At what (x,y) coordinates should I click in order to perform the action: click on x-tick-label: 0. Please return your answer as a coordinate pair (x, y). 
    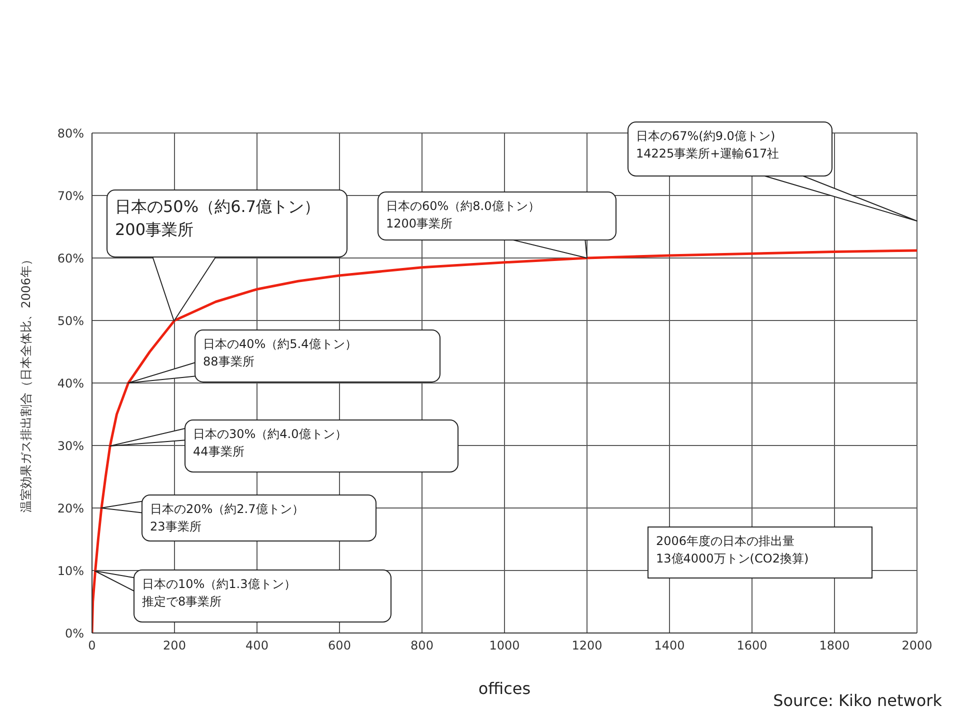
    Looking at the image, I should click on (92, 645).